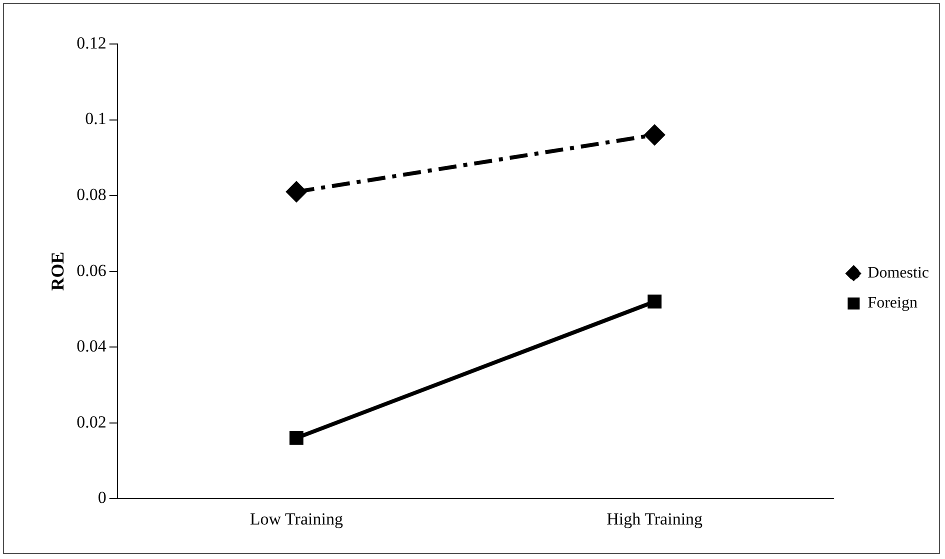 The image size is (945, 559). I want to click on y-axis-title: ROE, so click(57, 271).